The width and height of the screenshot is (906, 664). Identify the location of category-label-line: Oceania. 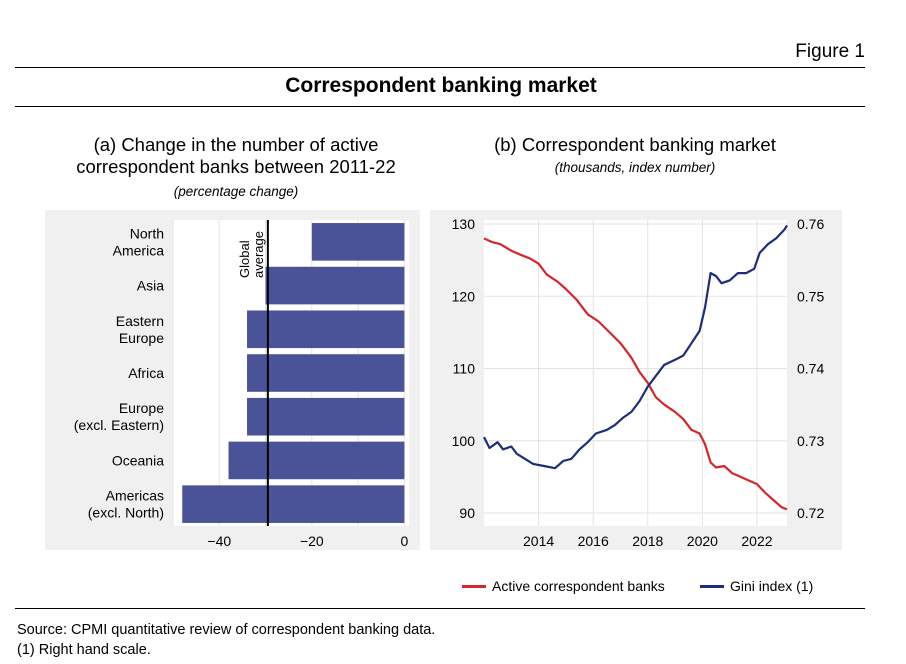
(138, 460).